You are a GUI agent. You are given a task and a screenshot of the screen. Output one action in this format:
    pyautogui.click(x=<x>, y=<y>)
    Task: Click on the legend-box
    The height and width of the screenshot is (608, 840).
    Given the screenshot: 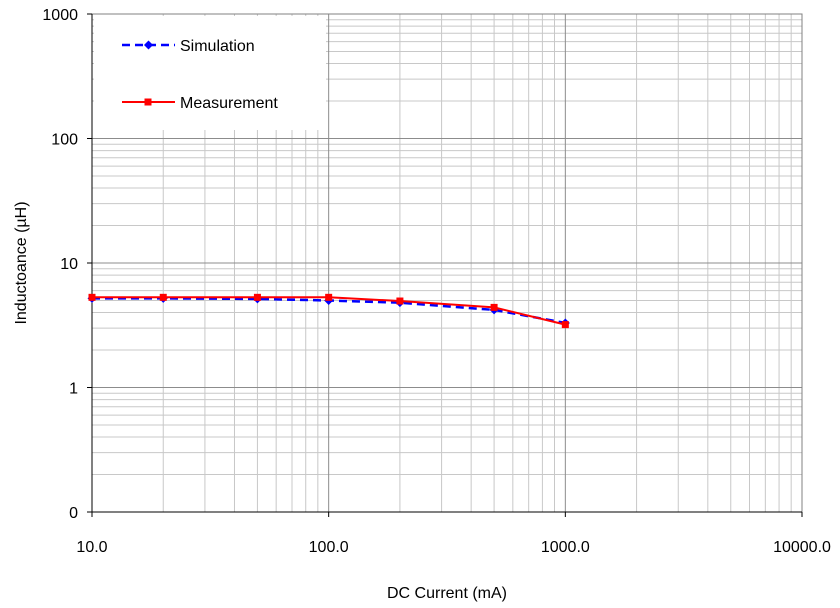 What is the action you would take?
    pyautogui.click(x=210, y=73)
    